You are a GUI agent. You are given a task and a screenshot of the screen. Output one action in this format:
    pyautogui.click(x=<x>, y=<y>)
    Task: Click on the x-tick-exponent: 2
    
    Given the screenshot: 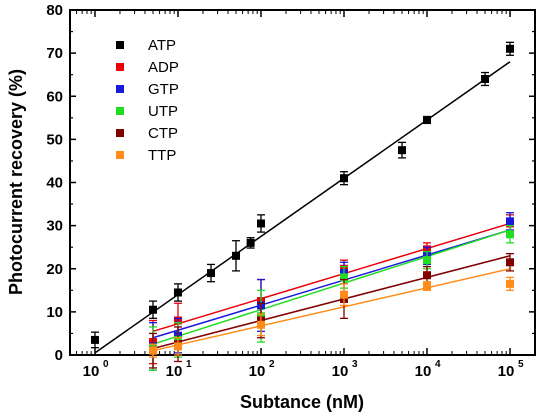 What is the action you would take?
    pyautogui.click(x=272, y=364)
    